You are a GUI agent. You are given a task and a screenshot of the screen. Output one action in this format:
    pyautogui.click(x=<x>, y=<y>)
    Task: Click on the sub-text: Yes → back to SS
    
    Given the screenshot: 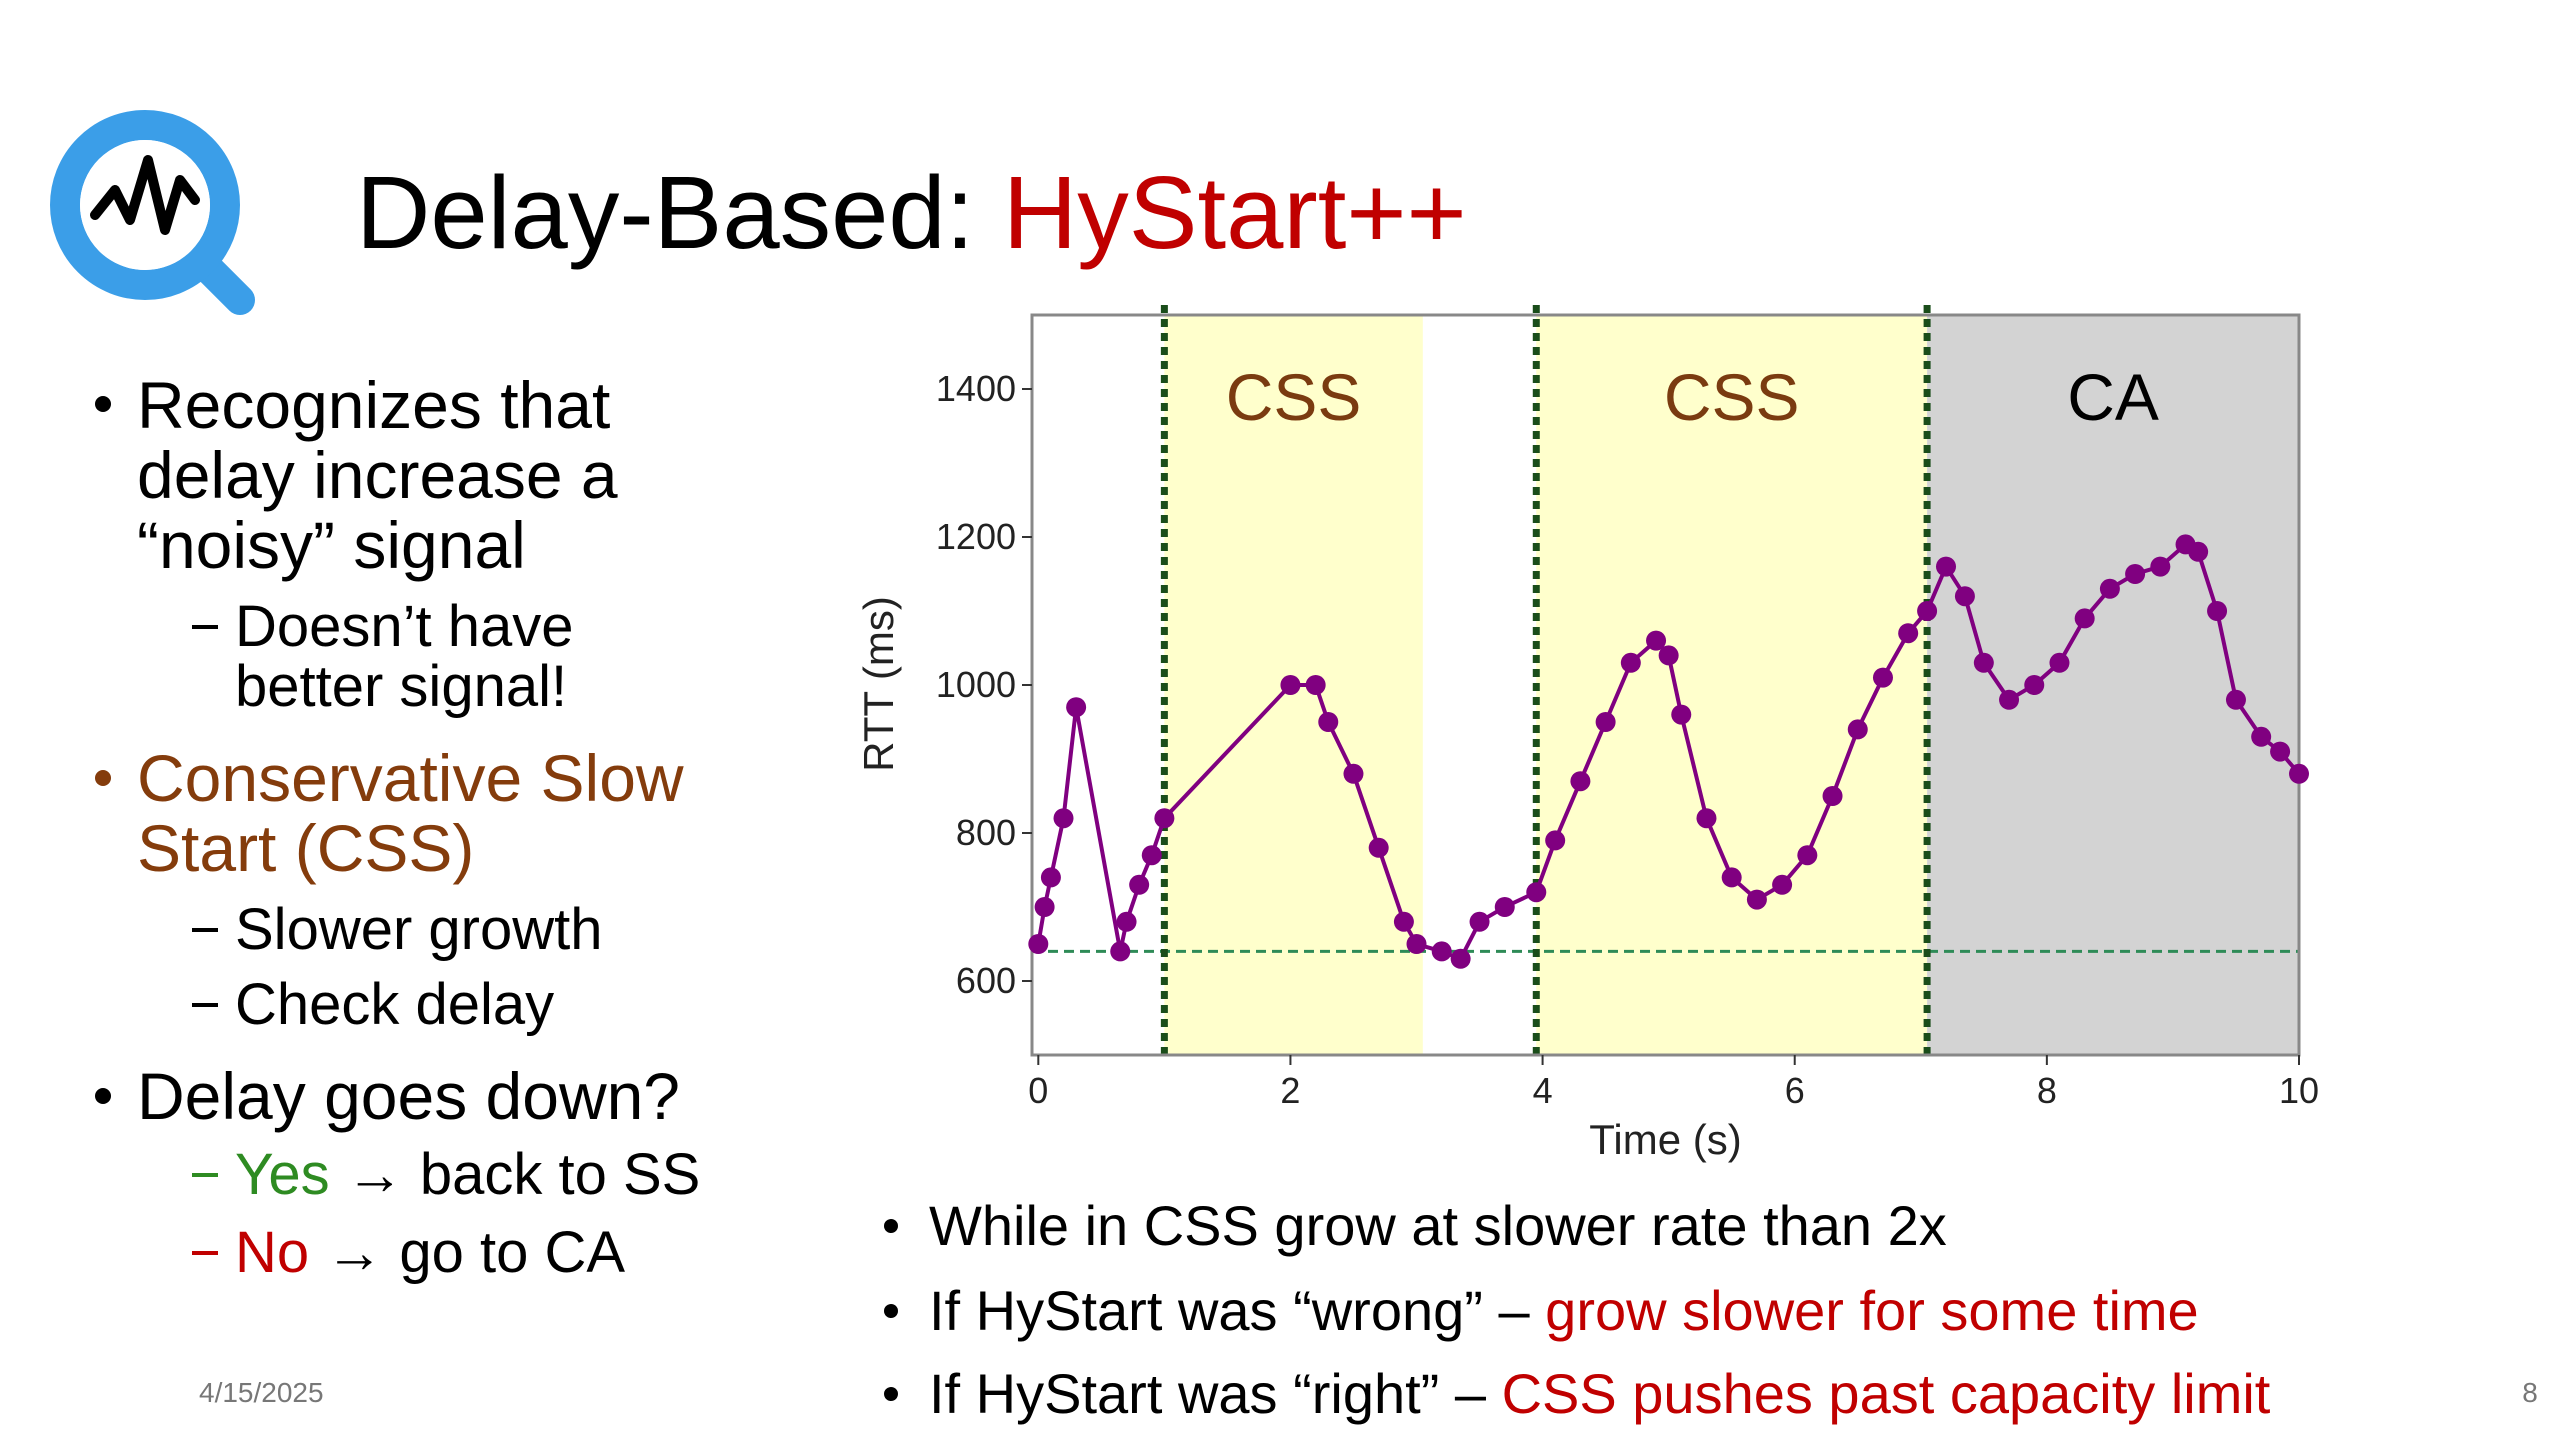 What is the action you would take?
    pyautogui.click(x=467, y=1174)
    